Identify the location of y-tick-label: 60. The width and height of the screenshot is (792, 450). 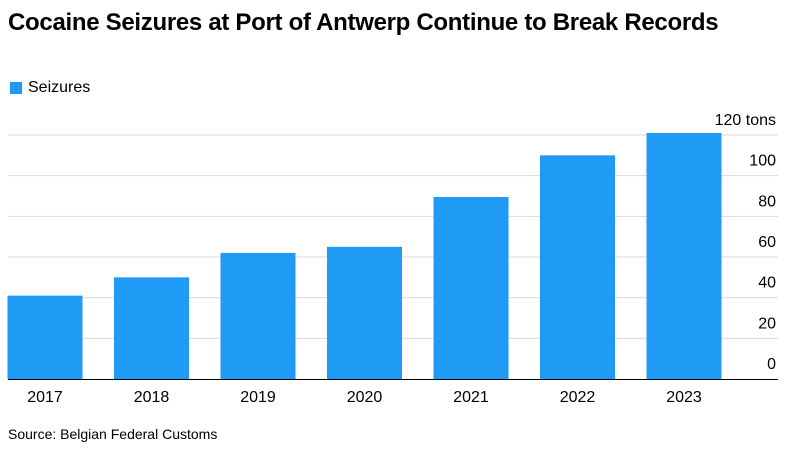
(767, 242).